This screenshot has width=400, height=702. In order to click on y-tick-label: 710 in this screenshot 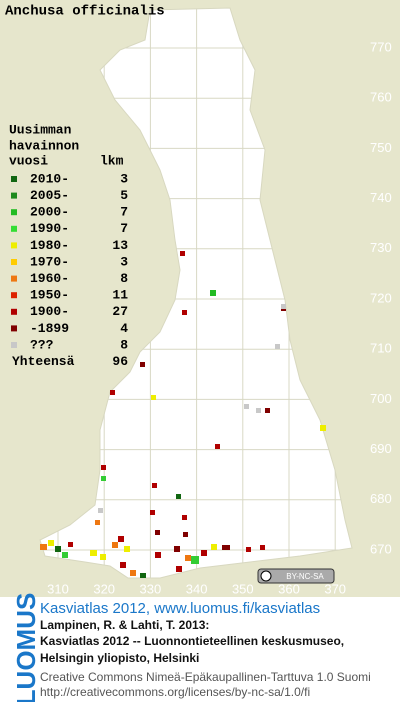, I will do `click(381, 348)`.